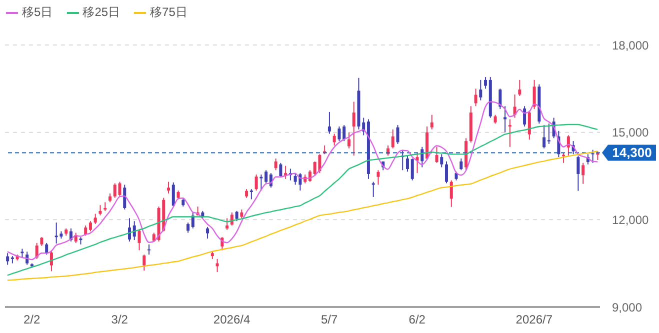 This screenshot has height=333, width=659. Describe the element at coordinates (31, 319) in the screenshot. I see `x-tick-label: 2/2` at that location.